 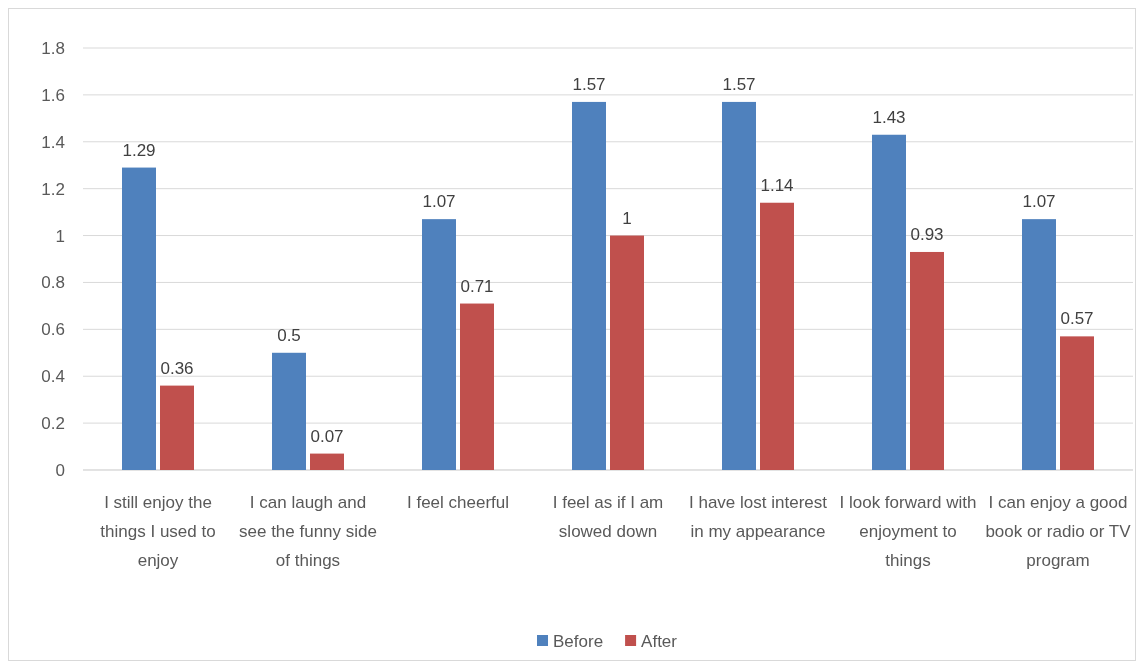 I want to click on data-label: 0.57, so click(x=1077, y=319).